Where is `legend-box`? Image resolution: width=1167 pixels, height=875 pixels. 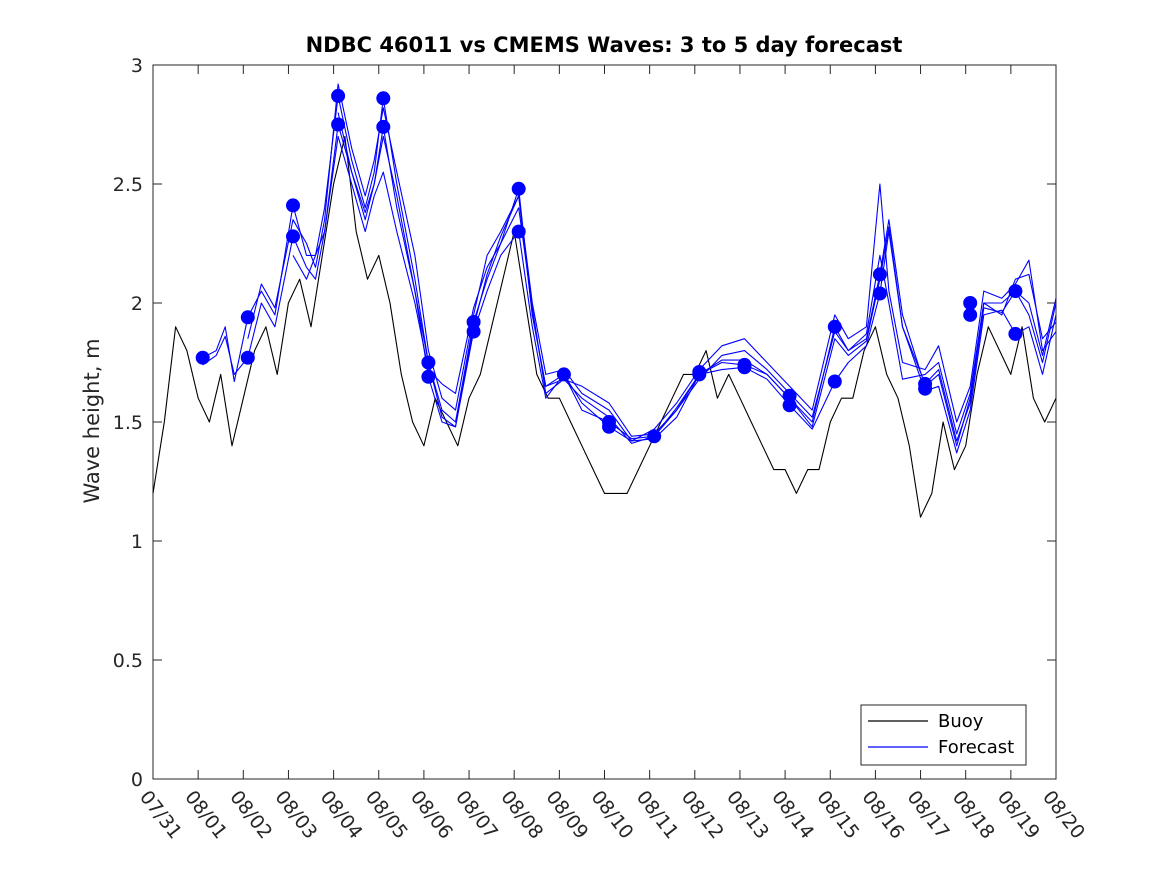 legend-box is located at coordinates (943, 735).